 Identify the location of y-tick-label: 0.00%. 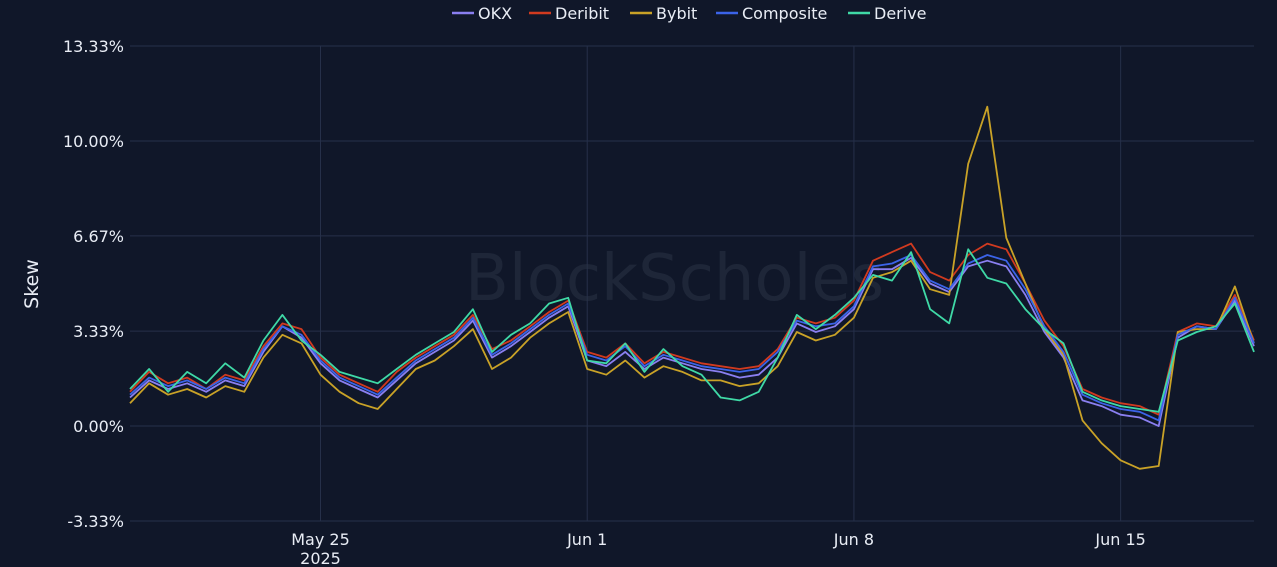
(98, 426).